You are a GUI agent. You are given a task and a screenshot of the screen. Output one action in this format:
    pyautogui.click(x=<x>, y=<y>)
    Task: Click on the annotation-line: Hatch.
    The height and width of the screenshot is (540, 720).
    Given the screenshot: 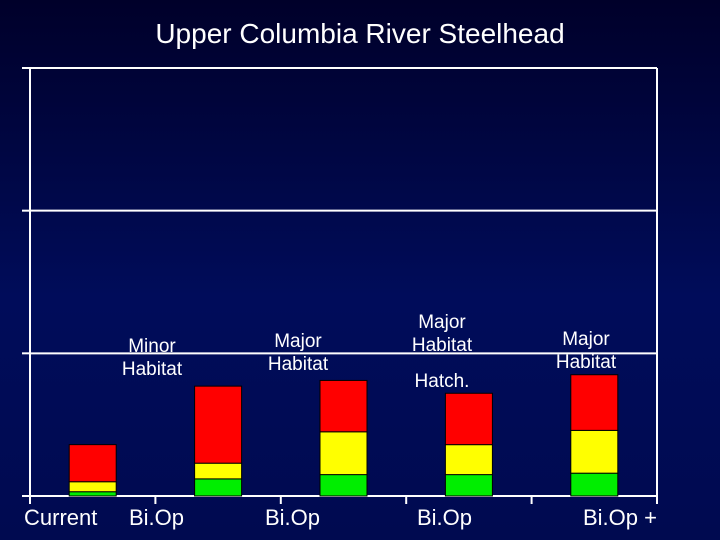 What is the action you would take?
    pyautogui.click(x=442, y=381)
    